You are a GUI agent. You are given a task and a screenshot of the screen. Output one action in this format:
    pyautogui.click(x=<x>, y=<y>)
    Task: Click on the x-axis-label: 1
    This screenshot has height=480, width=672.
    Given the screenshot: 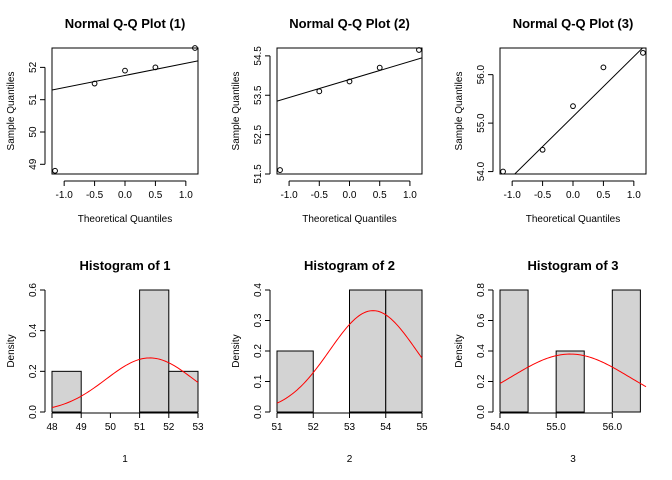 What is the action you would take?
    pyautogui.click(x=125, y=459)
    